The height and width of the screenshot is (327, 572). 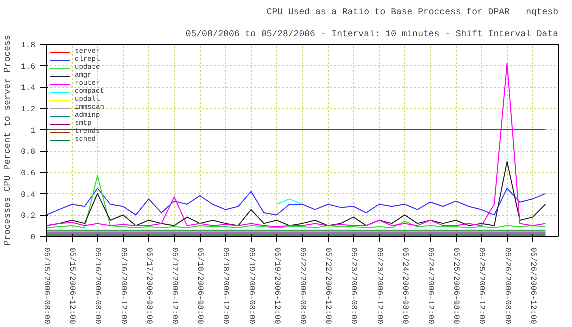 What do you see at coordinates (328, 286) in the screenshot?
I see `x-tick-label: 05/22/2006-12:00` at bounding box center [328, 286].